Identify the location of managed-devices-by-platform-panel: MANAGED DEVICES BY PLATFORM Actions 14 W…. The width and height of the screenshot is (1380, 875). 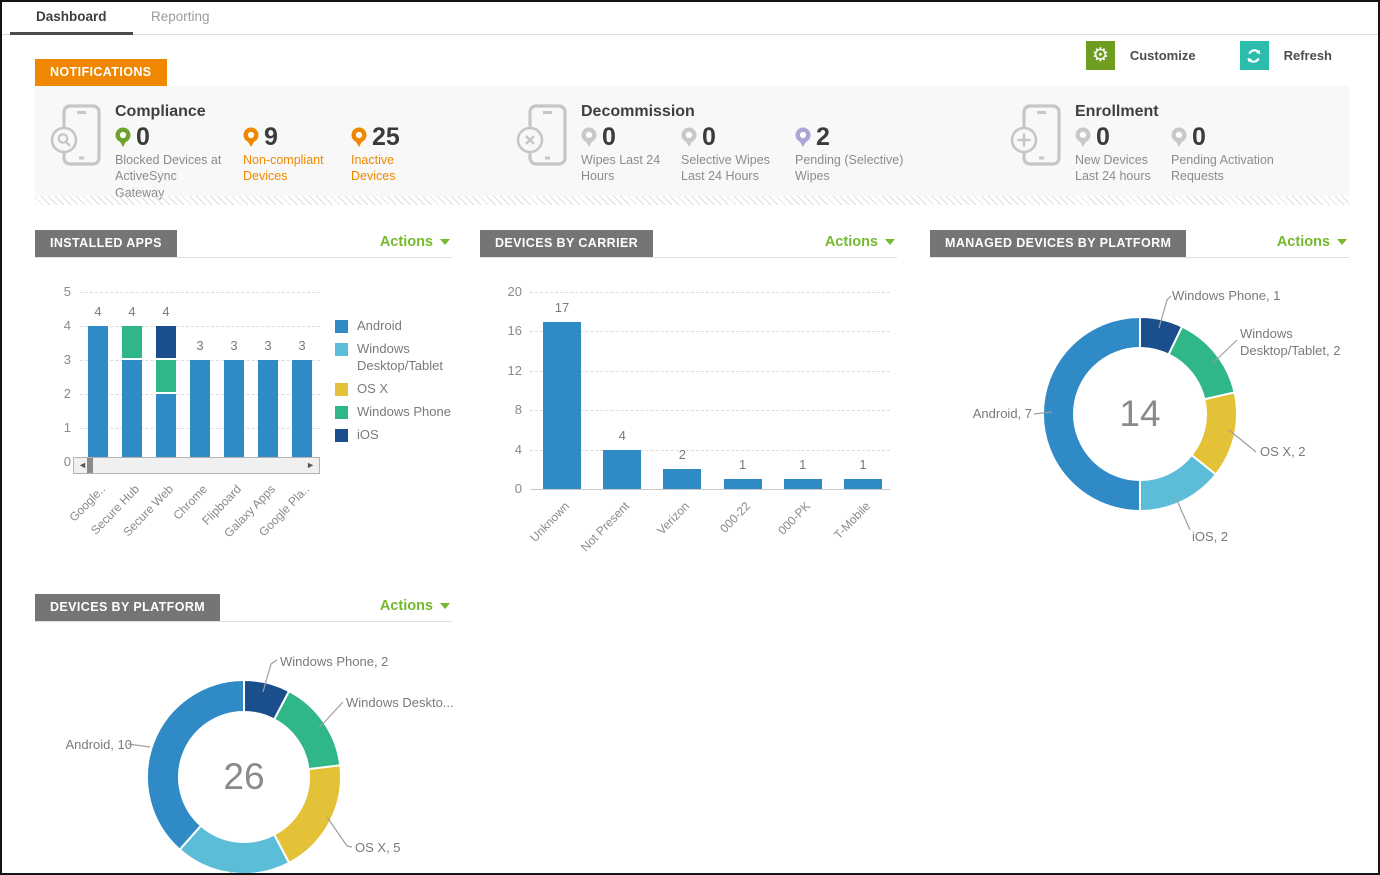
(1139, 405).